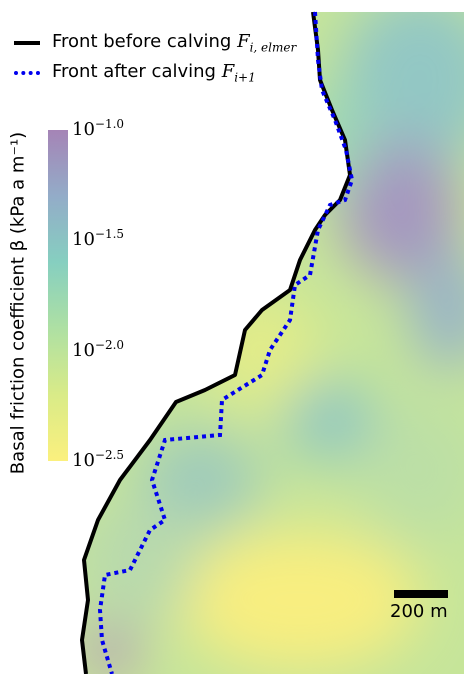  Describe the element at coordinates (18, 302) in the screenshot. I see `colorbar-title: Basal friction coefficient β (kPa a m⁻¹)` at that location.